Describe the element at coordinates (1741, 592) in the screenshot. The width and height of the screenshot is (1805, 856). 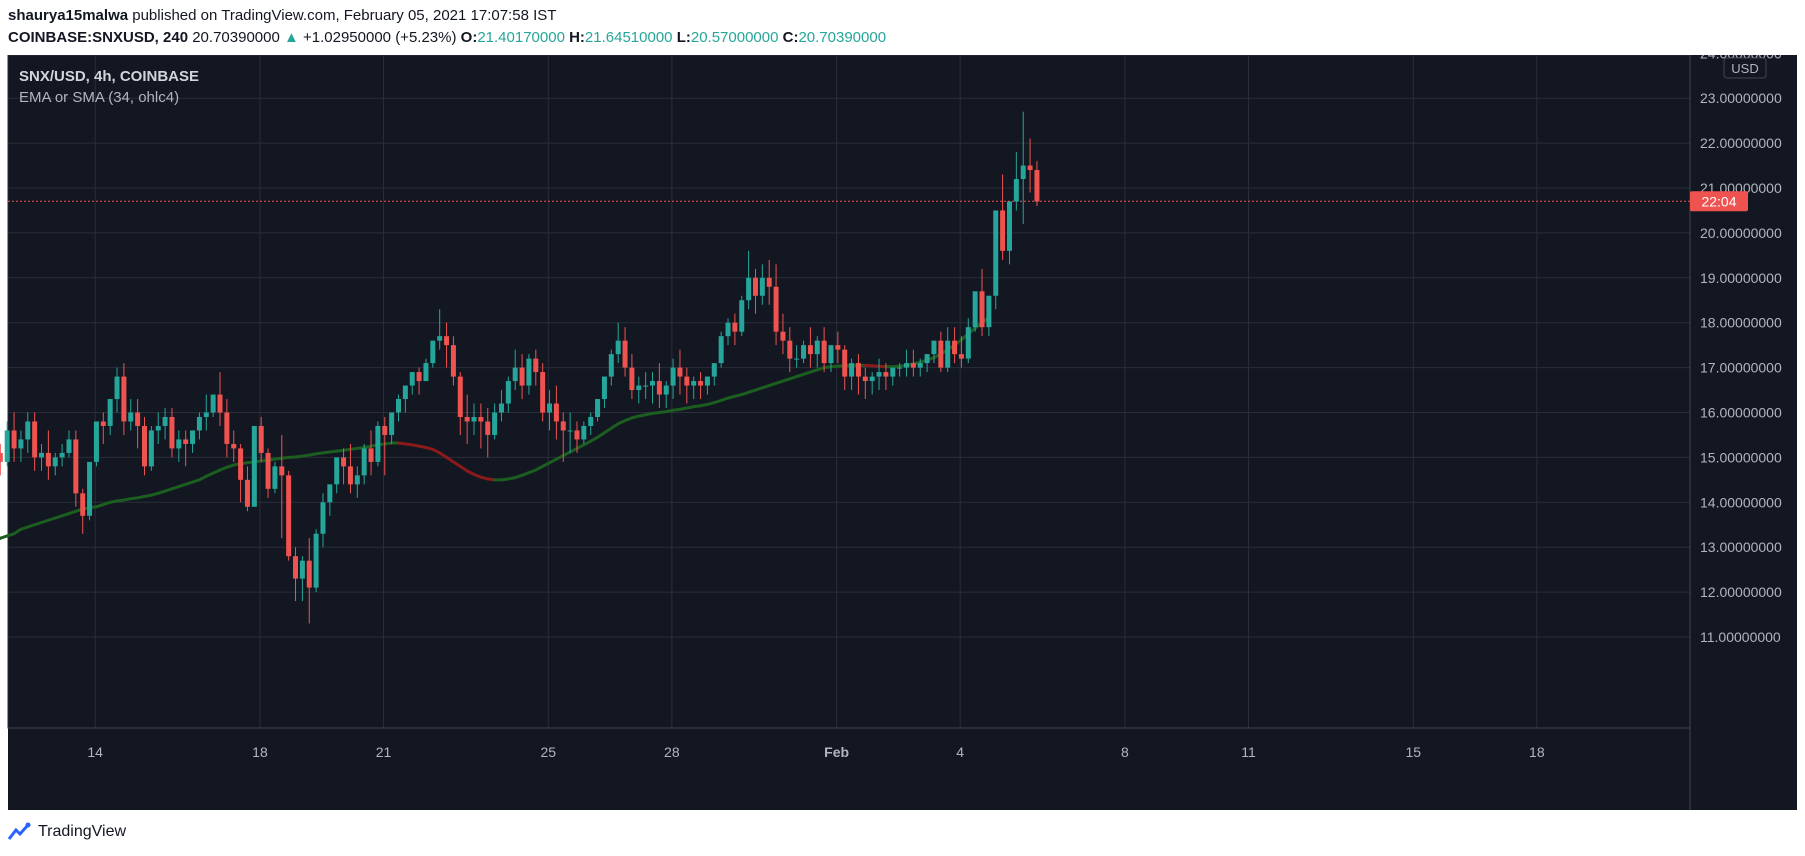
I see `price-tick-label: 12.00000000` at that location.